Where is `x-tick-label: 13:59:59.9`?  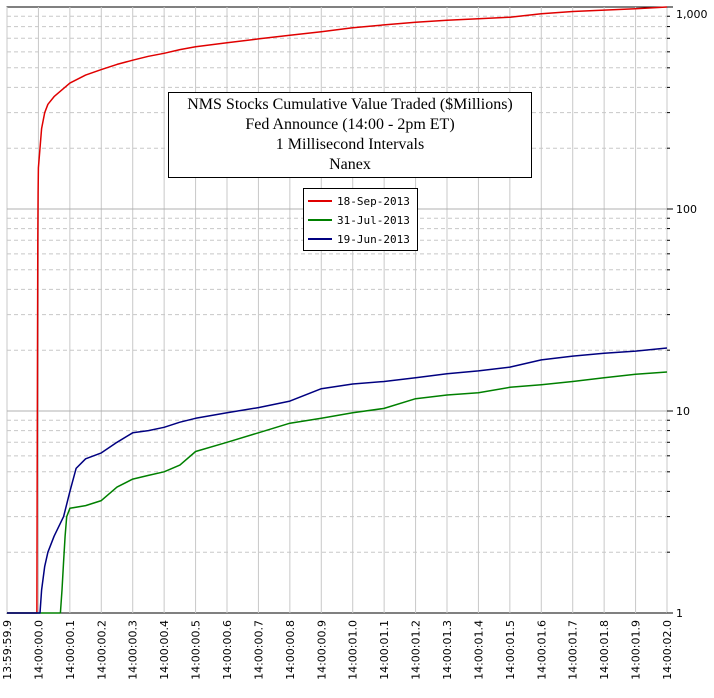 x-tick-label: 13:59:59.9 is located at coordinates (7, 650).